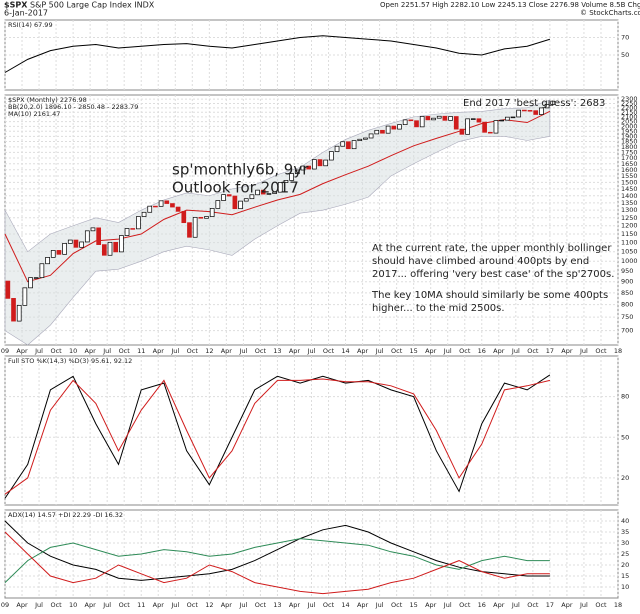 This screenshot has height=614, width=640. What do you see at coordinates (629, 189) in the screenshot?
I see `y-tick-label: 1450` at bounding box center [629, 189].